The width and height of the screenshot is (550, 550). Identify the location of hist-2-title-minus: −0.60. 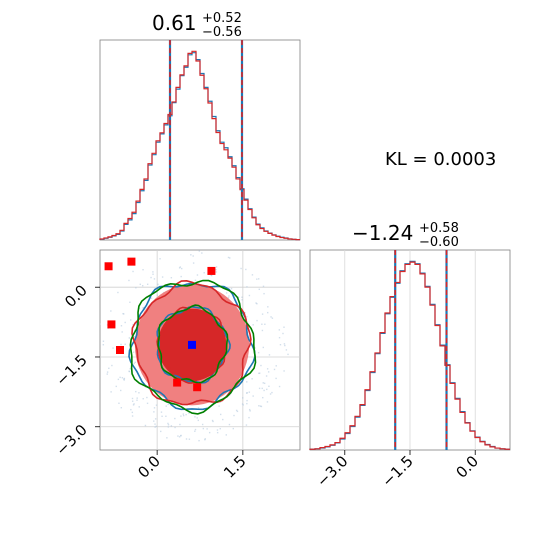
(439, 242).